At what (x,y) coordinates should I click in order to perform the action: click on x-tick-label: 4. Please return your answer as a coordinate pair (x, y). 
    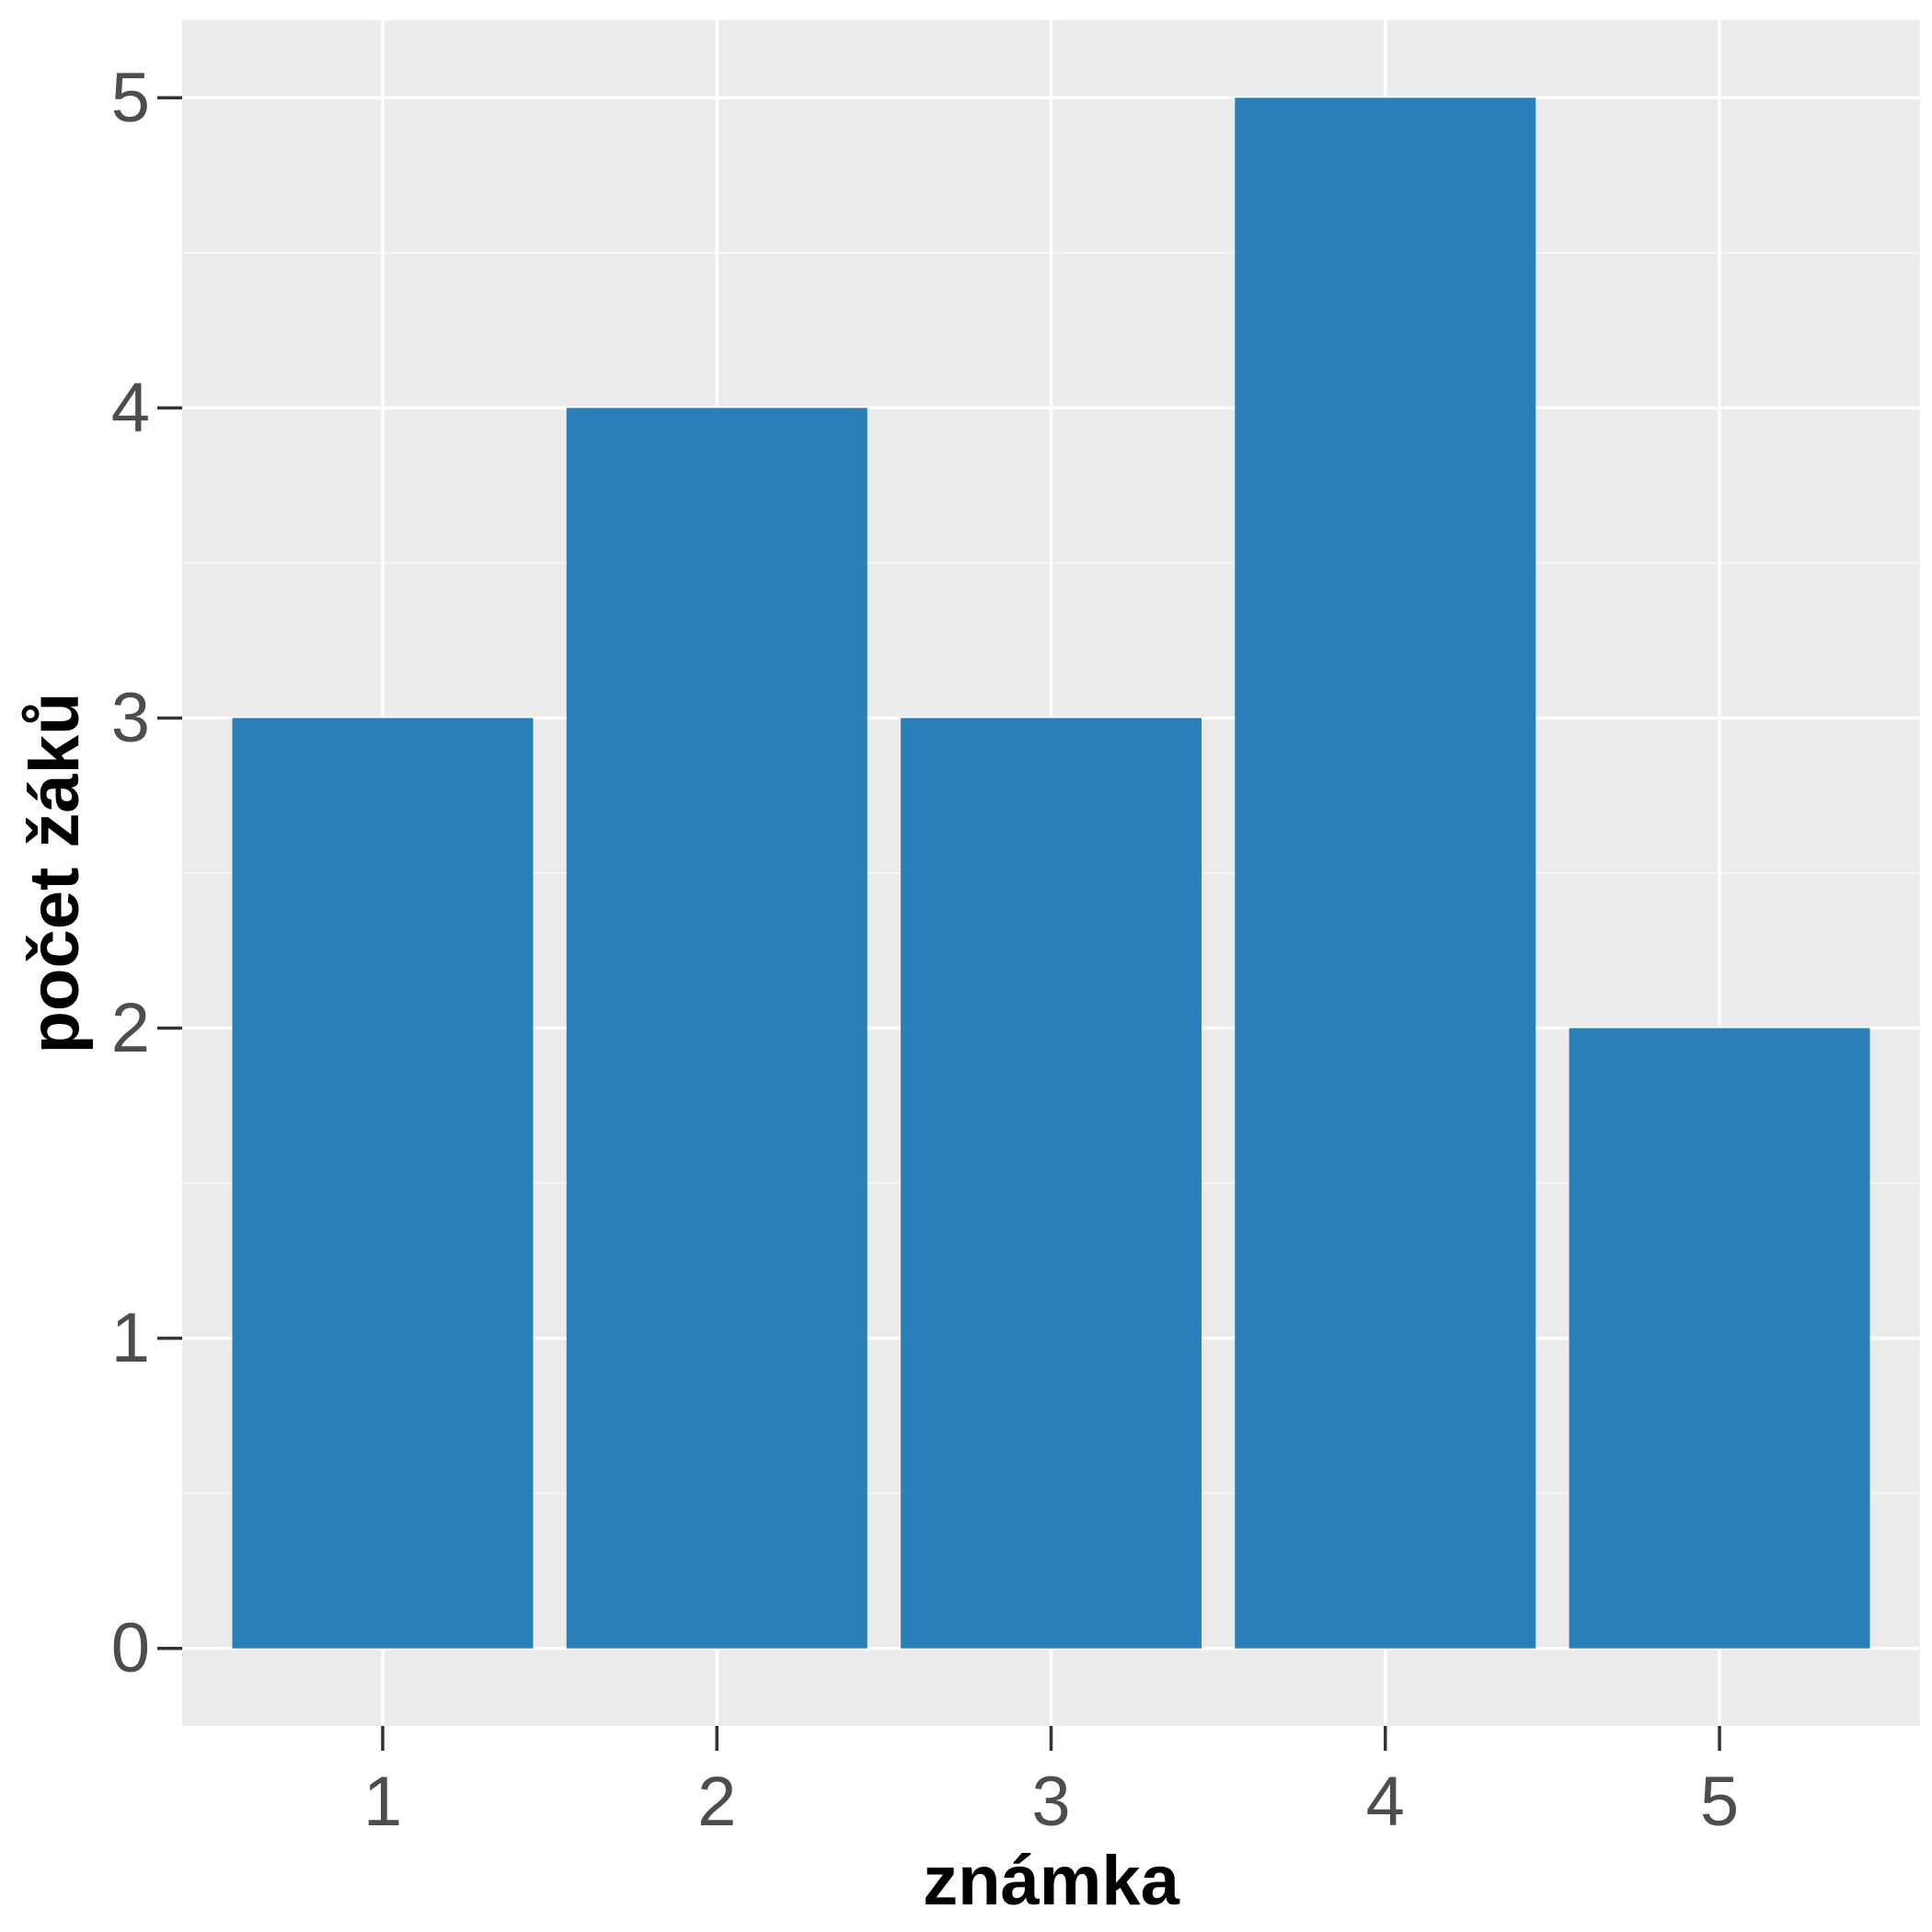
    Looking at the image, I should click on (1385, 1802).